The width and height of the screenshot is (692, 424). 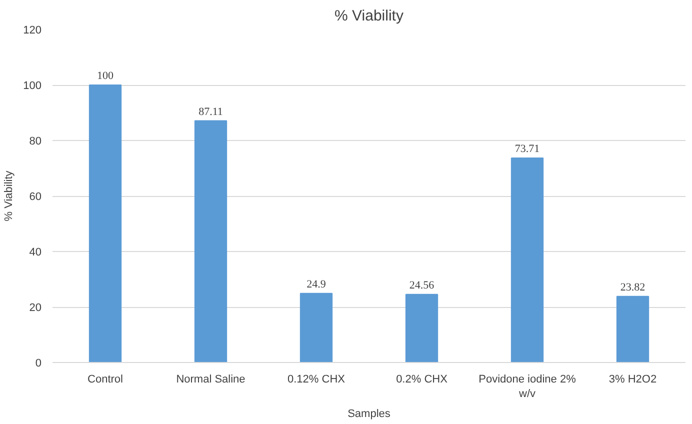 I want to click on y-tick-label: 20, so click(x=35, y=308).